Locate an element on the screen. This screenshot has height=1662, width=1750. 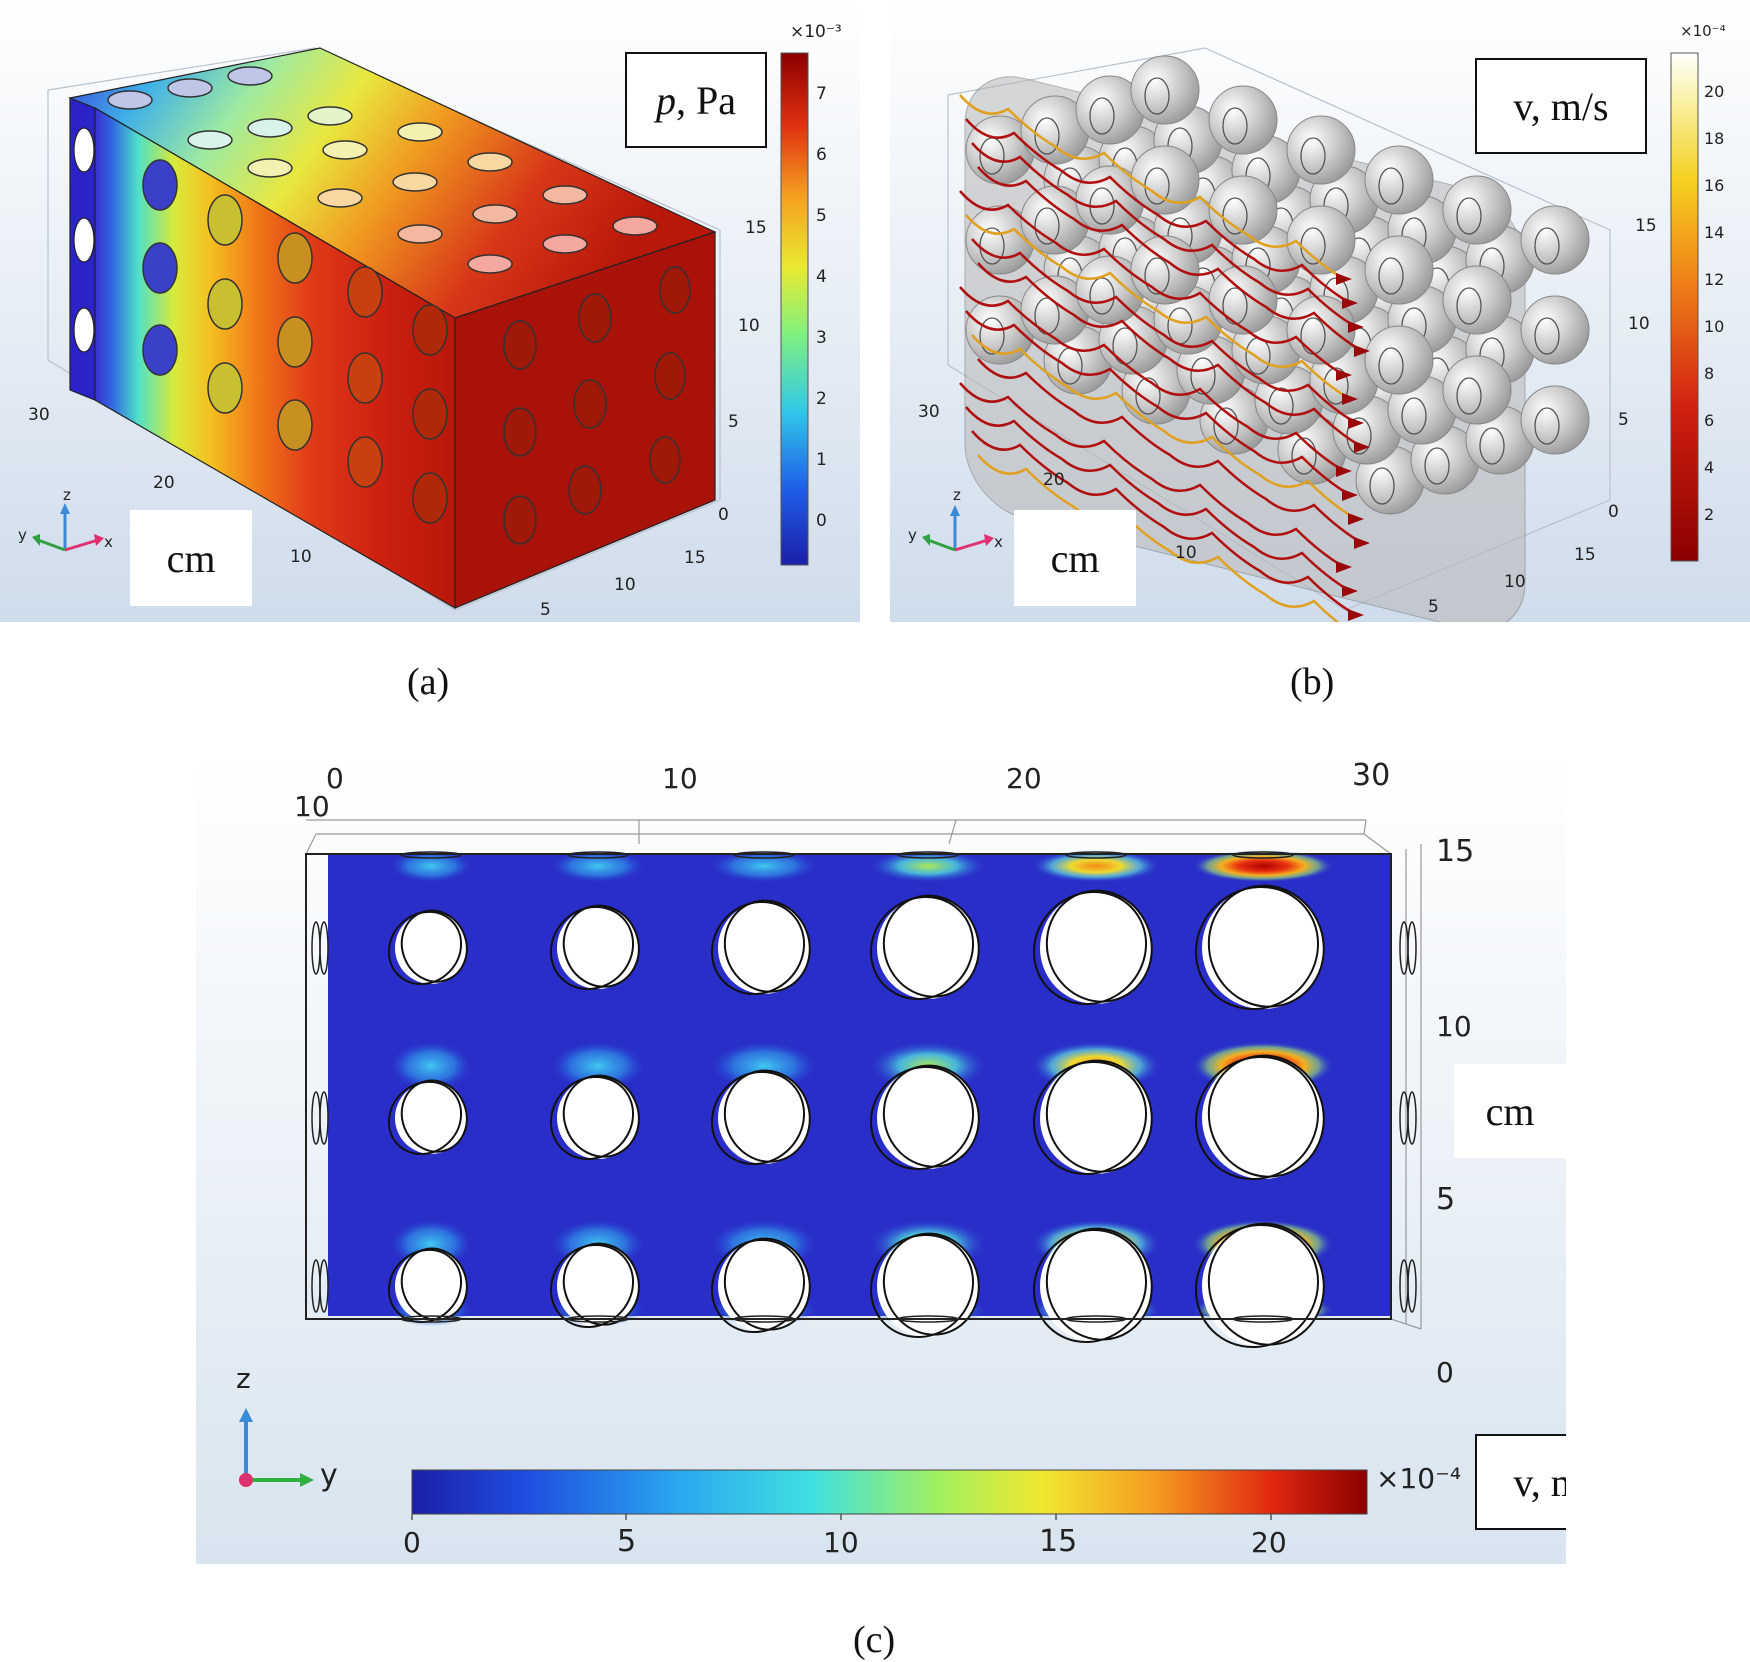
colorbar-tick: 4 is located at coordinates (1709, 467).